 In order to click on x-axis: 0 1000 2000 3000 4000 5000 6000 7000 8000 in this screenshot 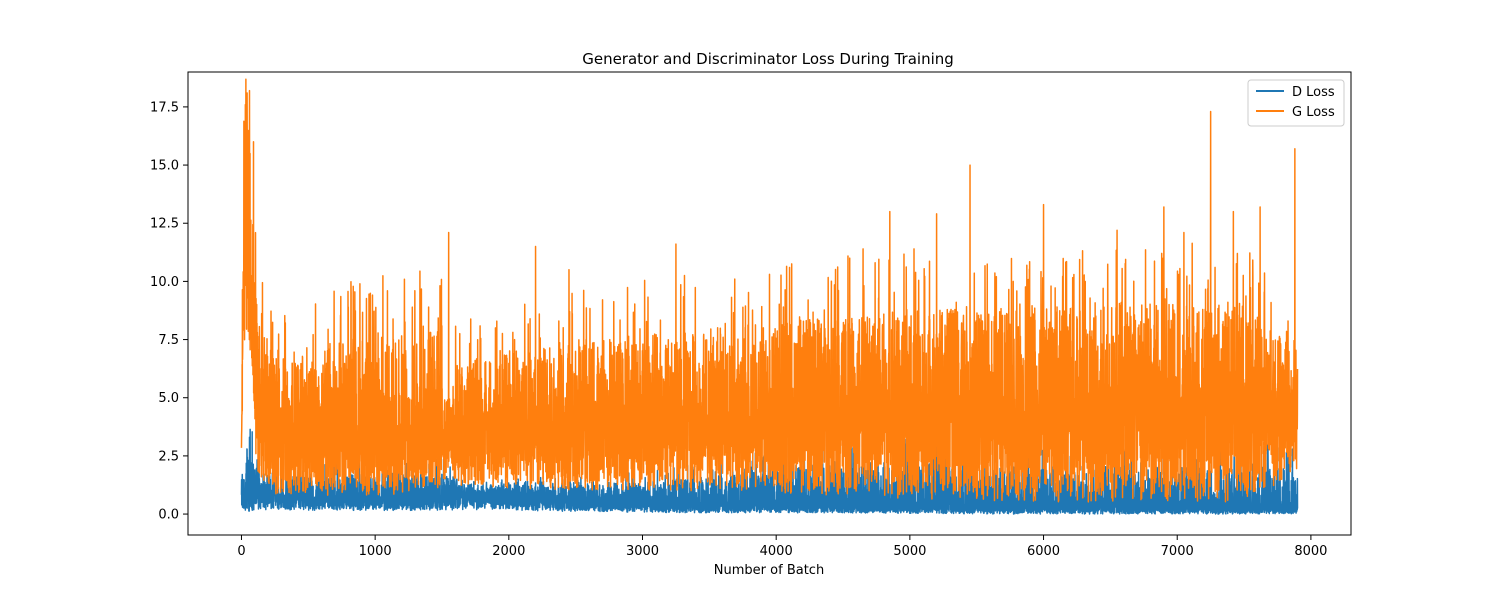, I will do `click(782, 547)`.